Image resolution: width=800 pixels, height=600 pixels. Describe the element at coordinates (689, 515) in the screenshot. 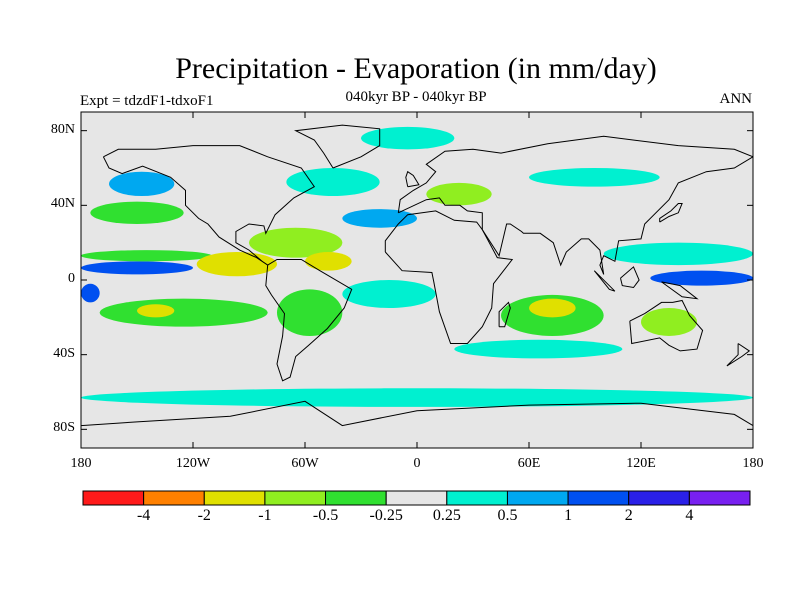

I see `colorbar-label: 4` at that location.